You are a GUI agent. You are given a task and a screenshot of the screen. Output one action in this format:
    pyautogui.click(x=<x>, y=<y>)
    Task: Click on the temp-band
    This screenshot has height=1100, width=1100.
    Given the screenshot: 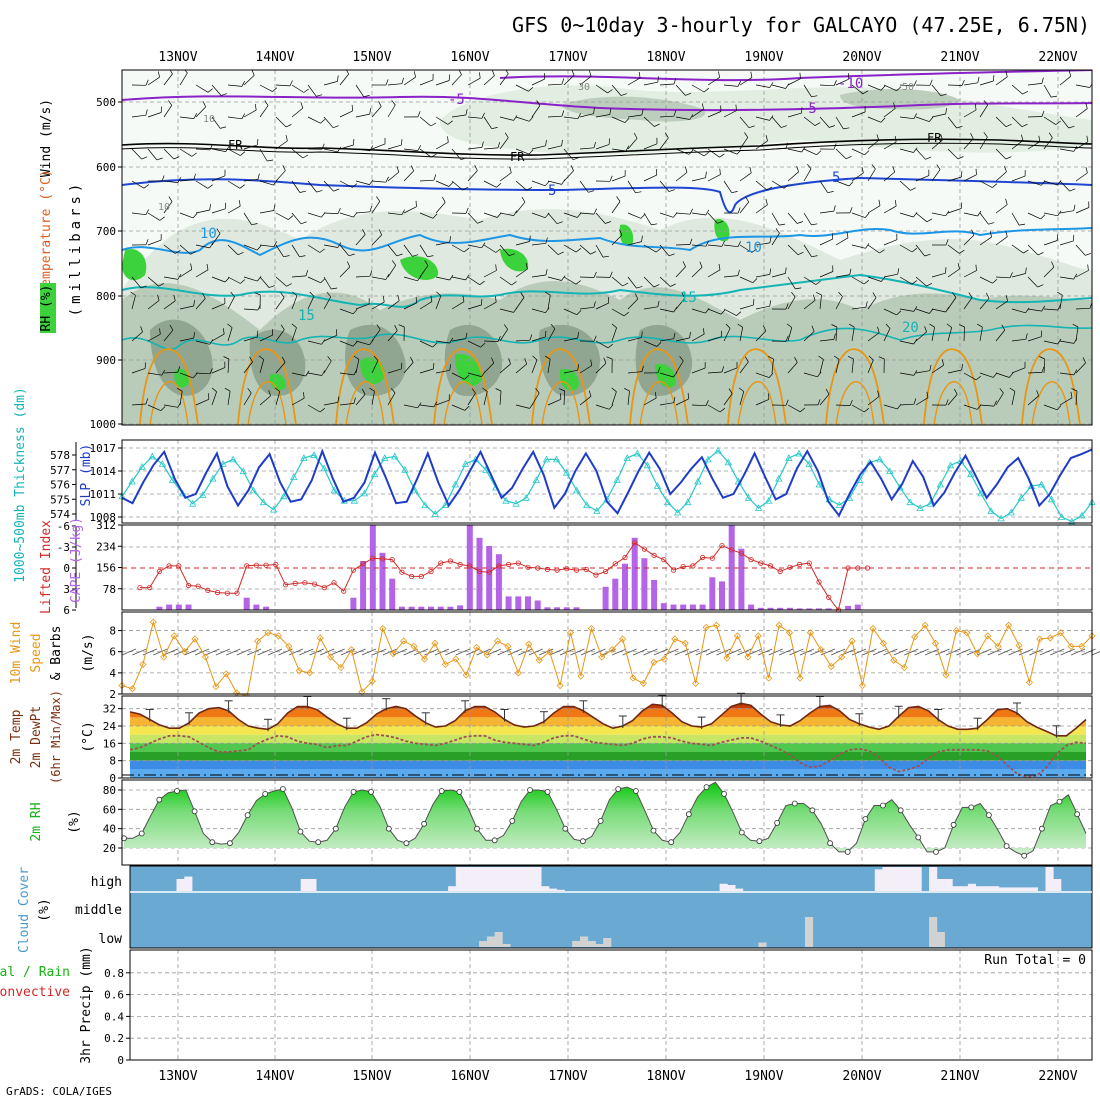 What is the action you would take?
    pyautogui.click(x=608, y=756)
    